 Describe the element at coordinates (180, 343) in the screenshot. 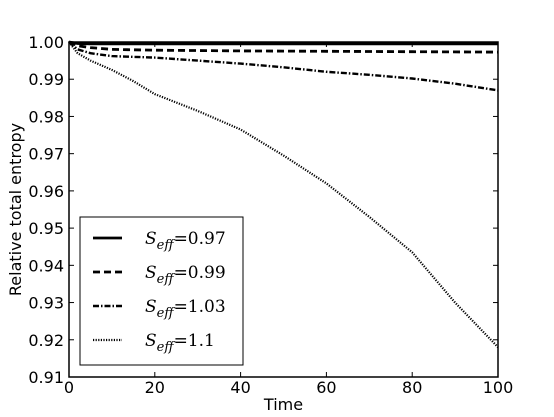

I see `legend-label-4: Seff=1.1` at that location.